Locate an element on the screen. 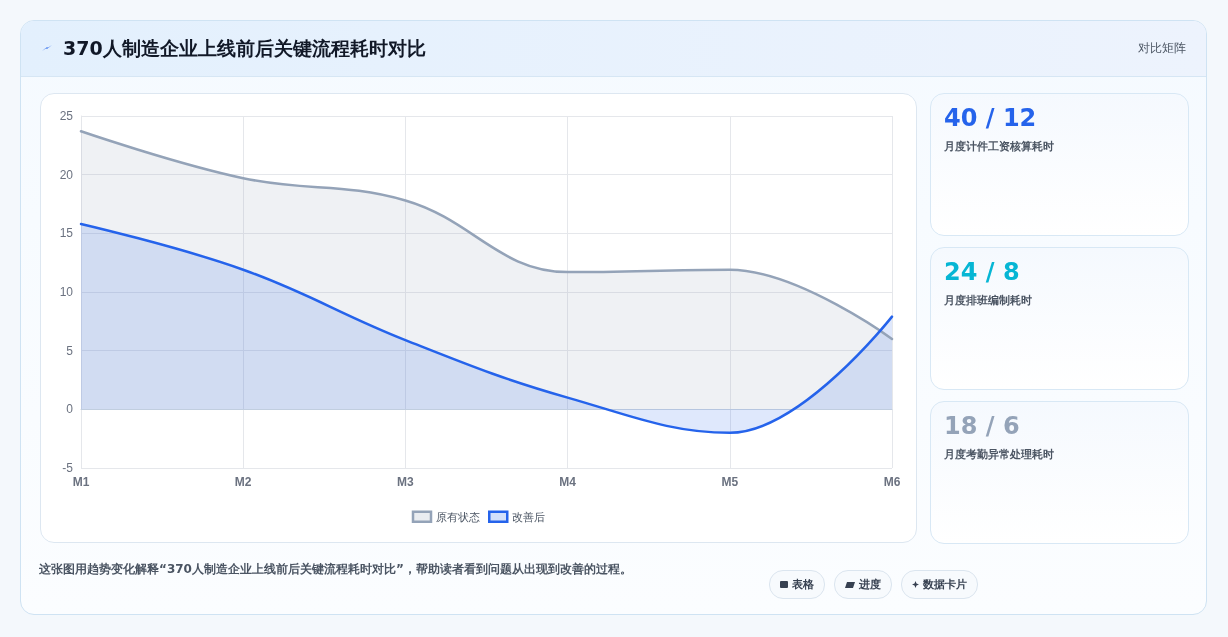 This screenshot has height=637, width=1228. x-tick-label: M5 is located at coordinates (730, 482).